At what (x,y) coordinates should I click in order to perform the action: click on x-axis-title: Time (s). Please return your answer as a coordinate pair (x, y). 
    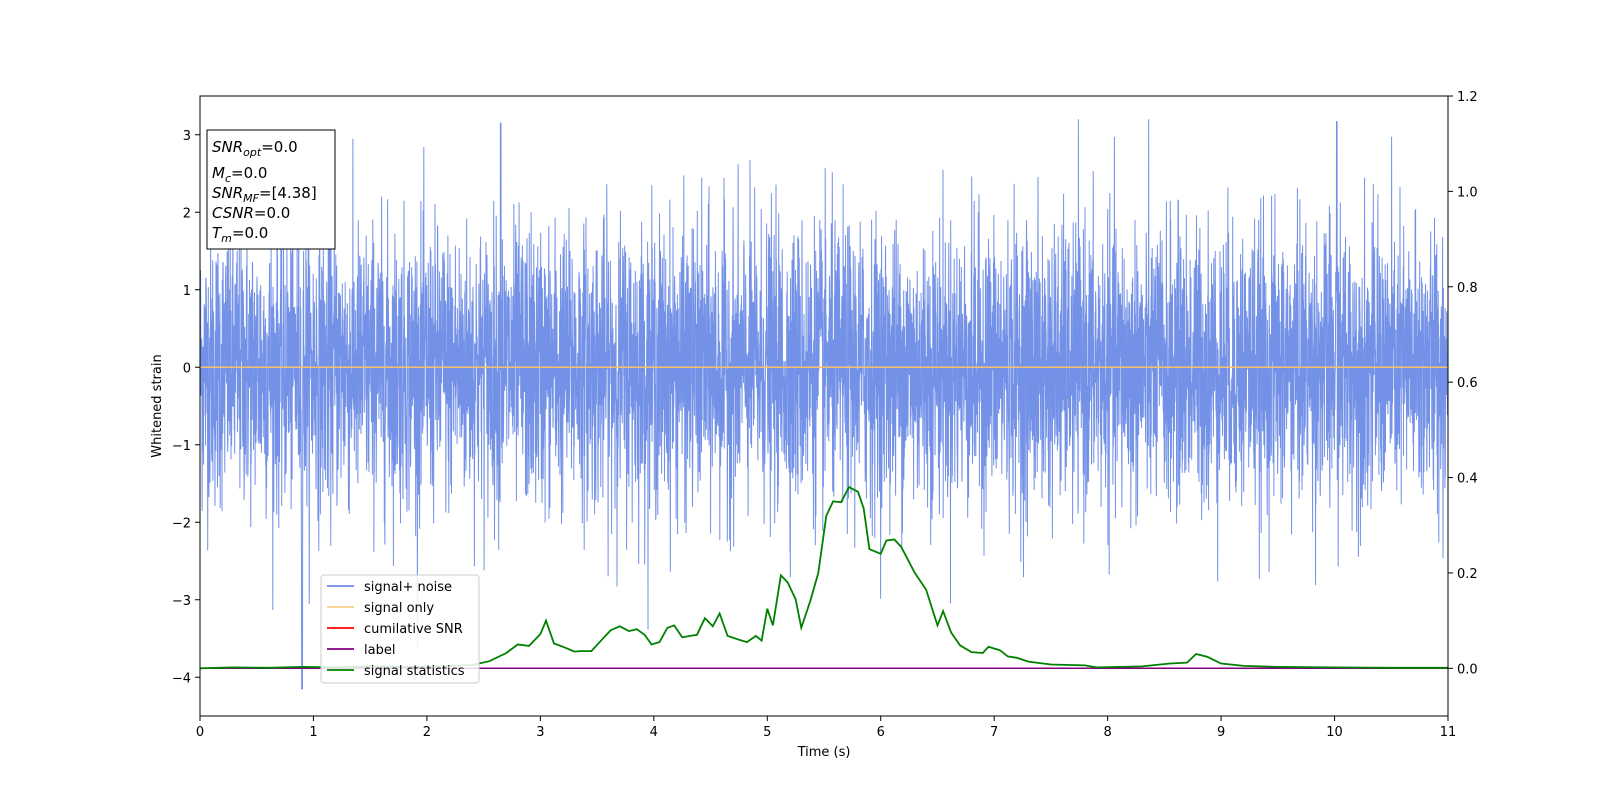
    Looking at the image, I should click on (824, 752).